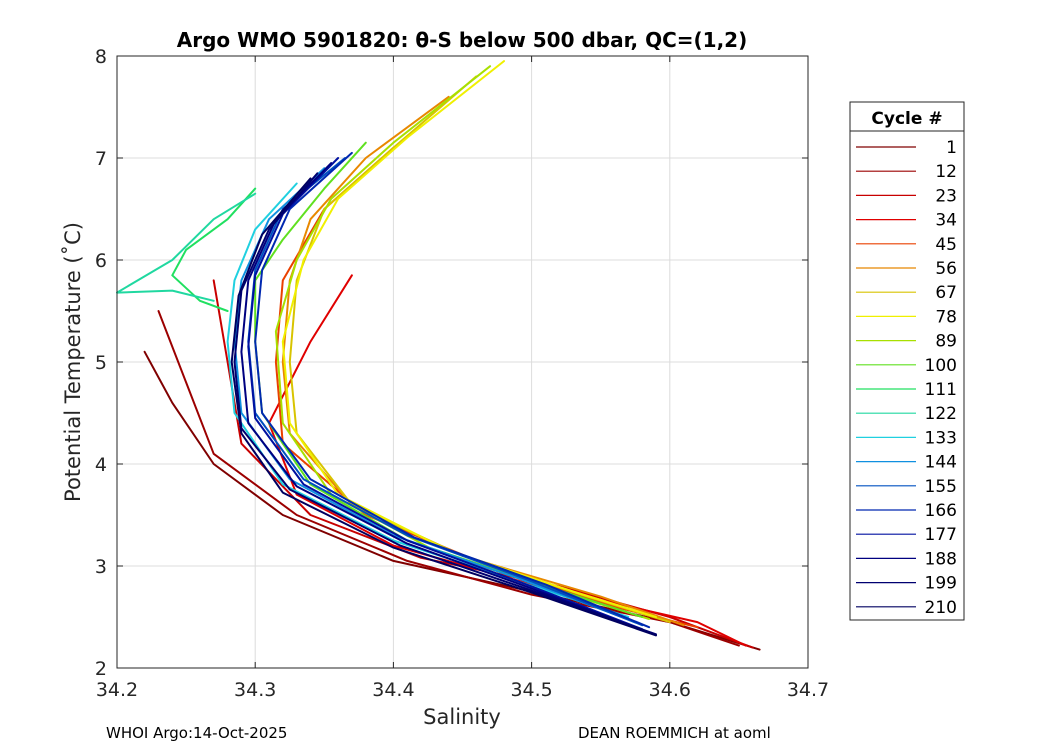 The width and height of the screenshot is (1050, 750). Describe the element at coordinates (674, 733) in the screenshot. I see `footer-right-credit: DEAN ROEMMICH at aoml` at that location.